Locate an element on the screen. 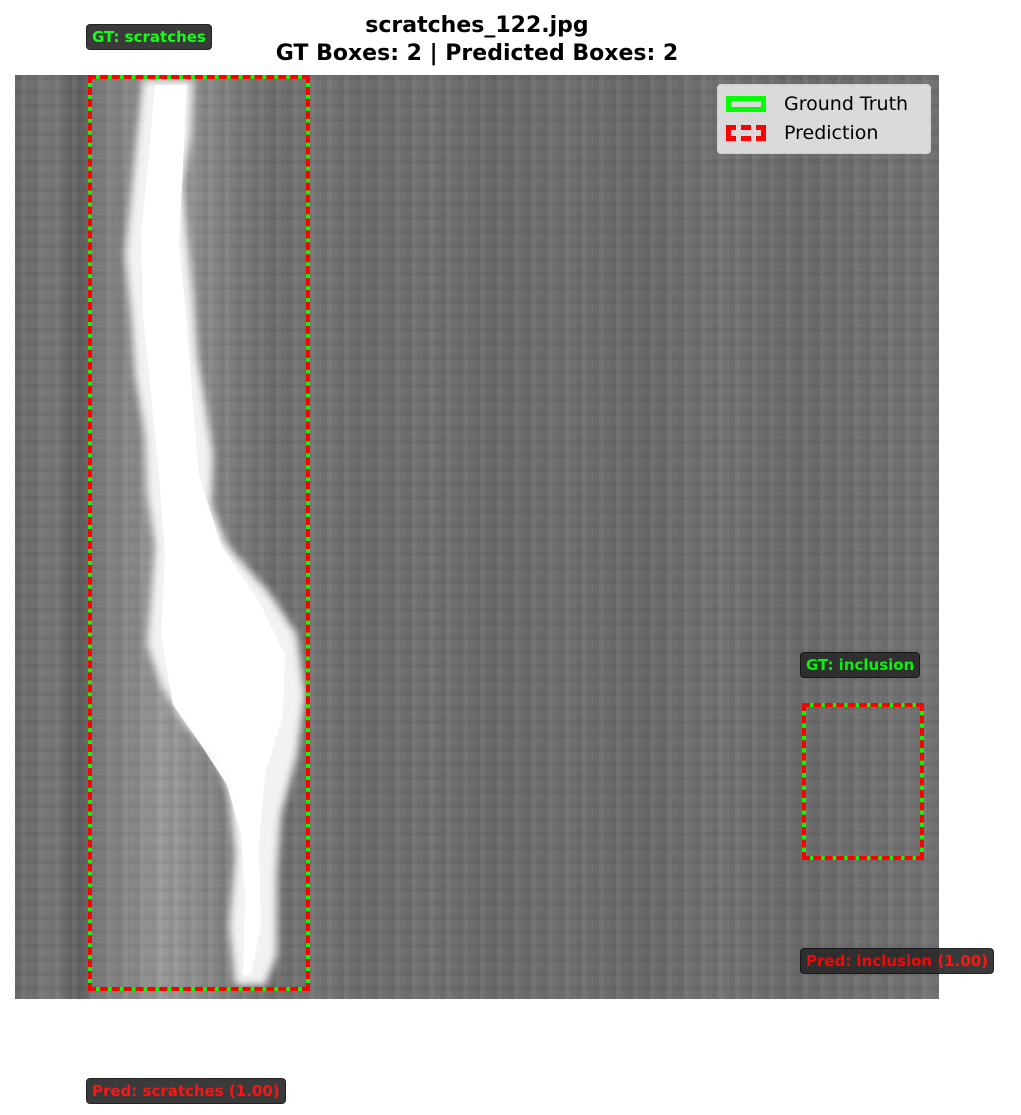 Image resolution: width=1021 pixels, height=1115 pixels. legend-label-ground-truth: Ground Truth is located at coordinates (846, 104).